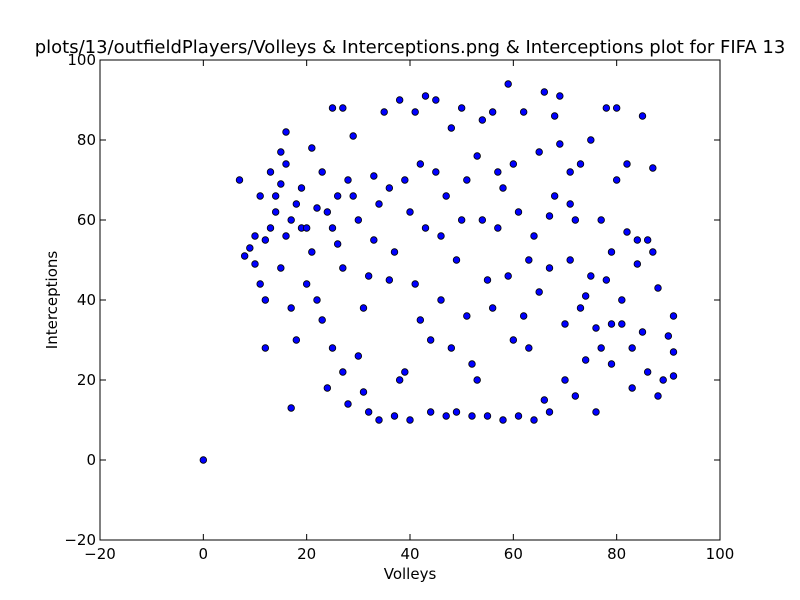 The height and width of the screenshot is (600, 800). Describe the element at coordinates (86, 300) in the screenshot. I see `y-tick-label: 40` at that location.